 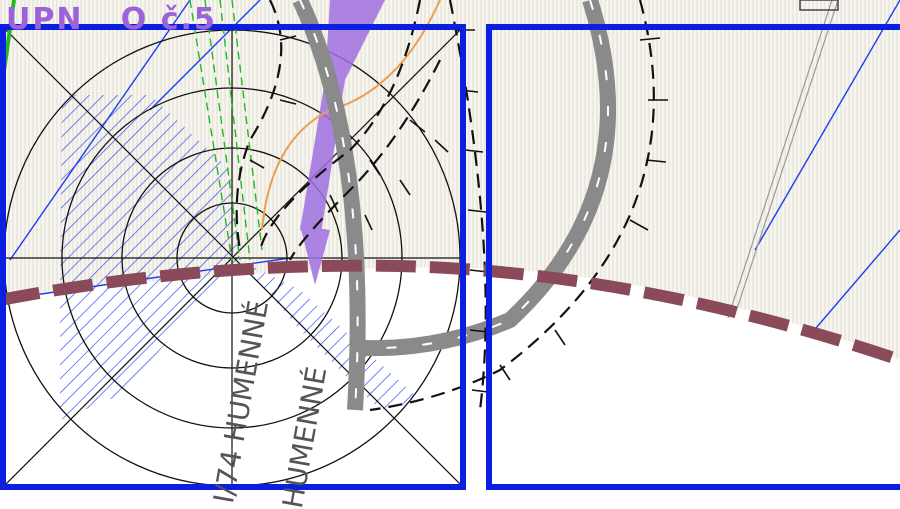 I want to click on parallel-lines, so click(x=783, y=159).